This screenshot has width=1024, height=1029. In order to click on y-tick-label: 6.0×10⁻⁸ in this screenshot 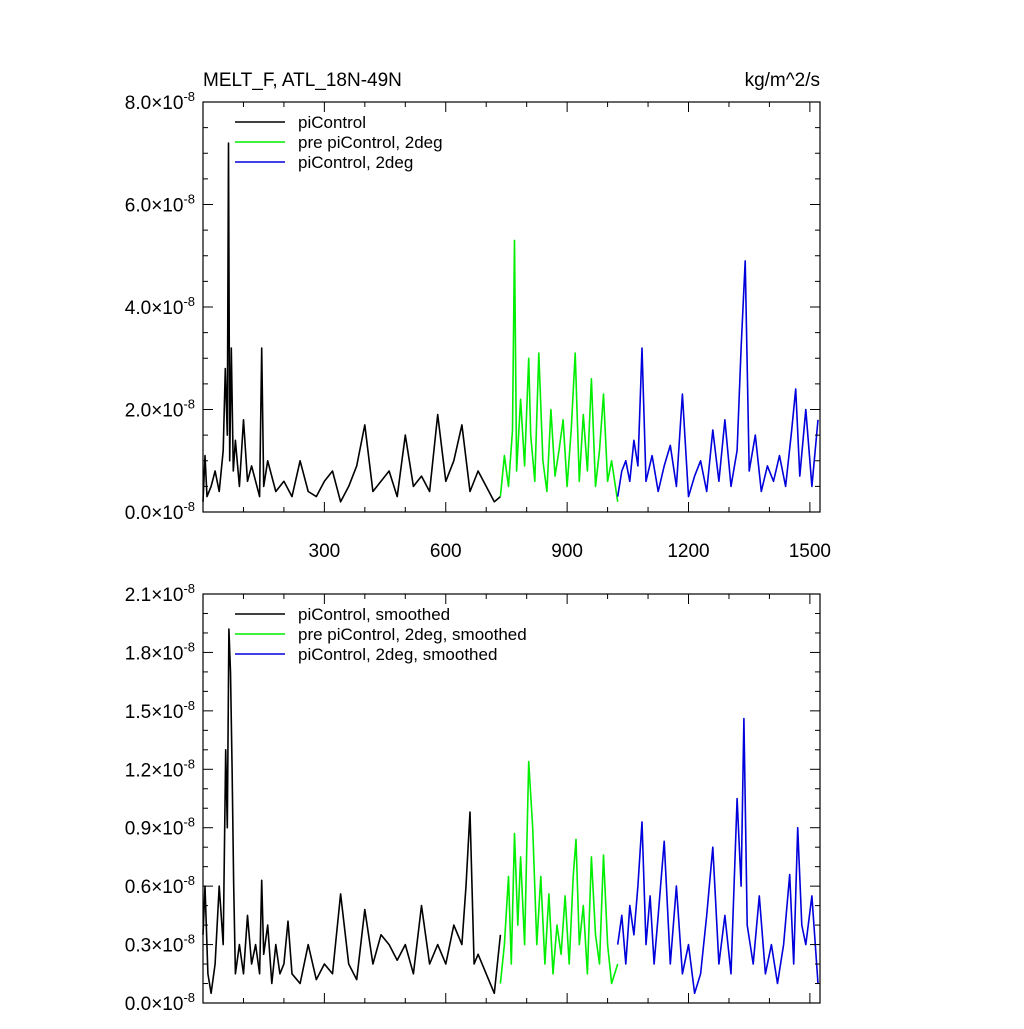, I will do `click(160, 204)`.